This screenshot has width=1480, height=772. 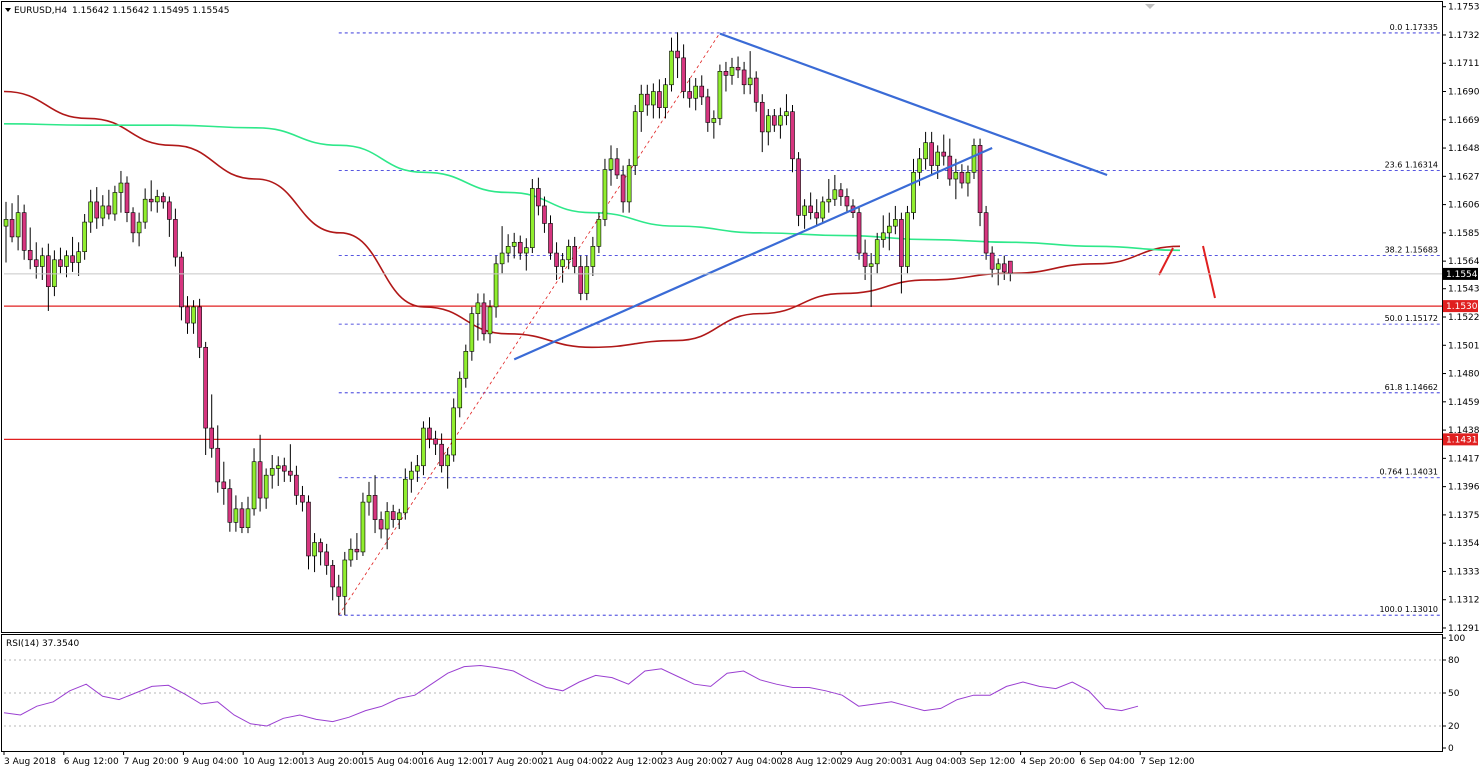 I want to click on support-price-tag-label: 1.15306, so click(x=1463, y=307).